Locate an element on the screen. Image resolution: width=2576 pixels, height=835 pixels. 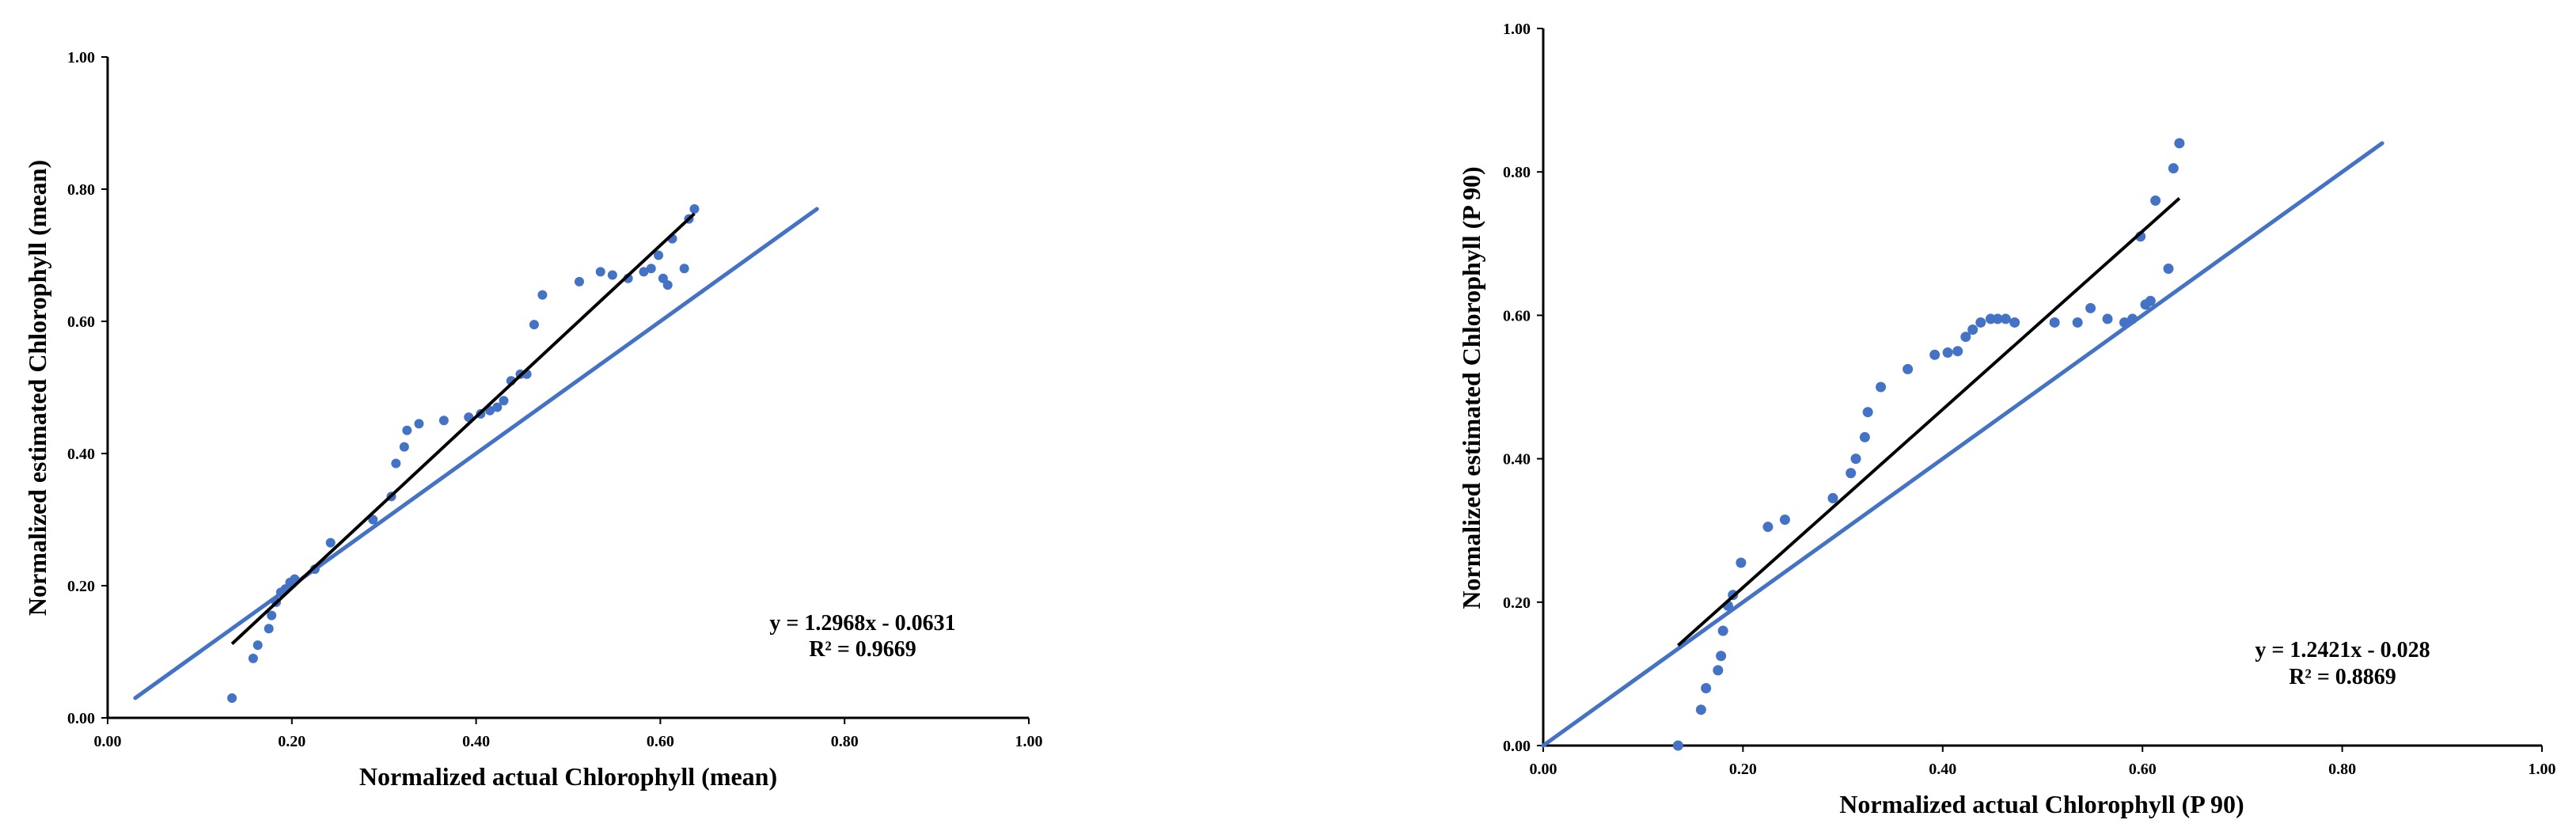
y-axis-title: Normalized estimated Chlorophyll (P 90) is located at coordinates (1471, 387).